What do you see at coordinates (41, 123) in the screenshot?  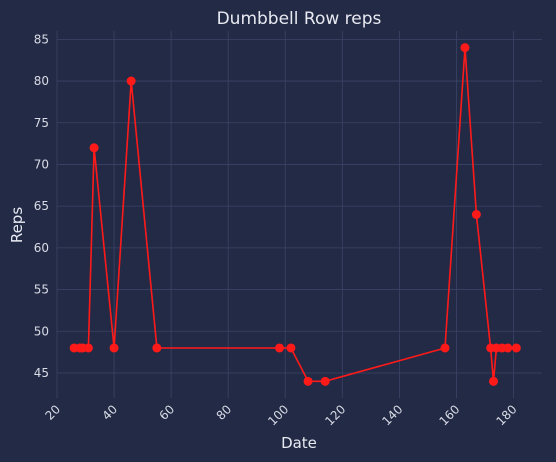 I see `y-tick-label: 75` at bounding box center [41, 123].